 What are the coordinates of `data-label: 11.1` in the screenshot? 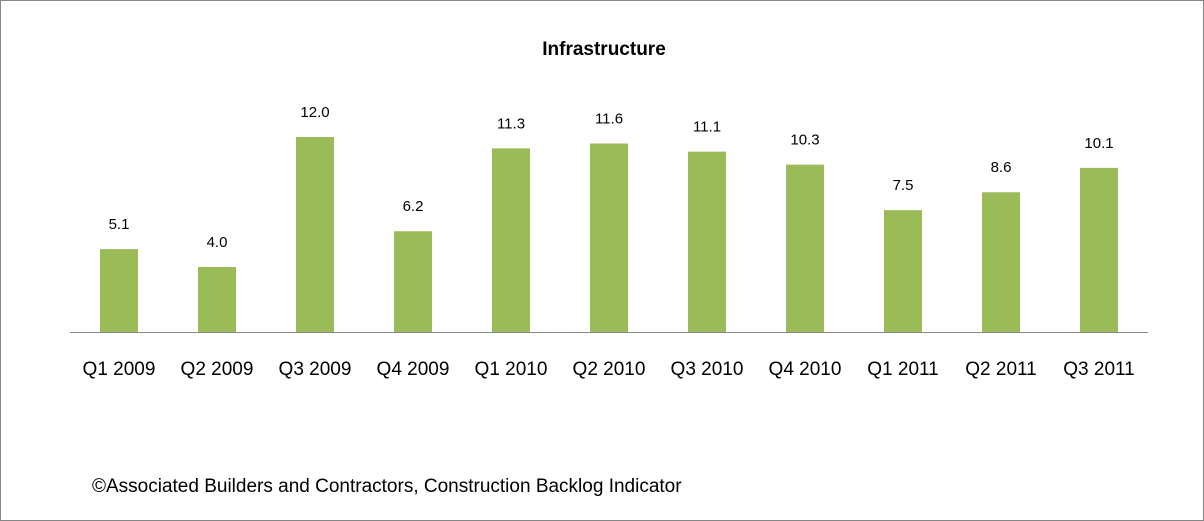 It's located at (707, 127).